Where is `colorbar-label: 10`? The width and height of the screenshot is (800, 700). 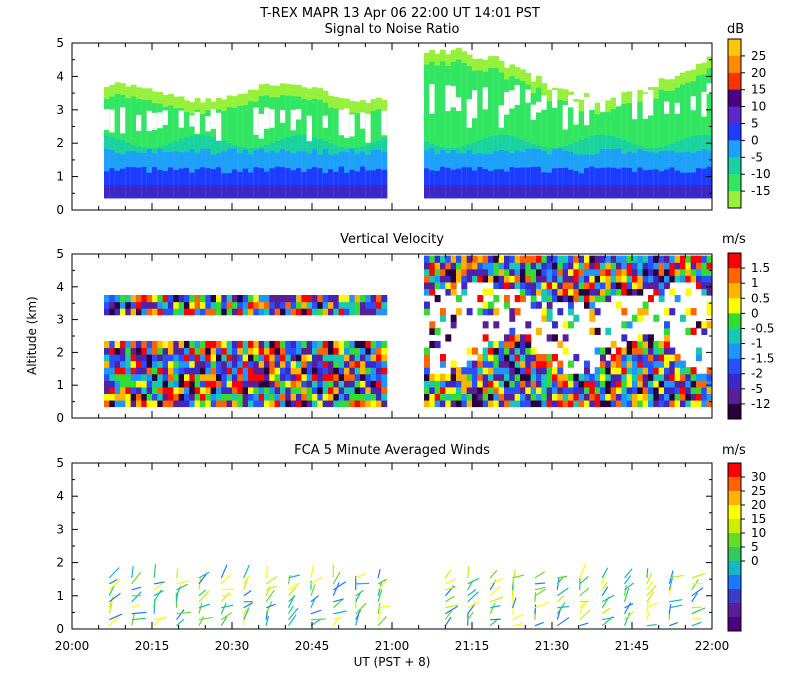 colorbar-label: 10 is located at coordinates (758, 533).